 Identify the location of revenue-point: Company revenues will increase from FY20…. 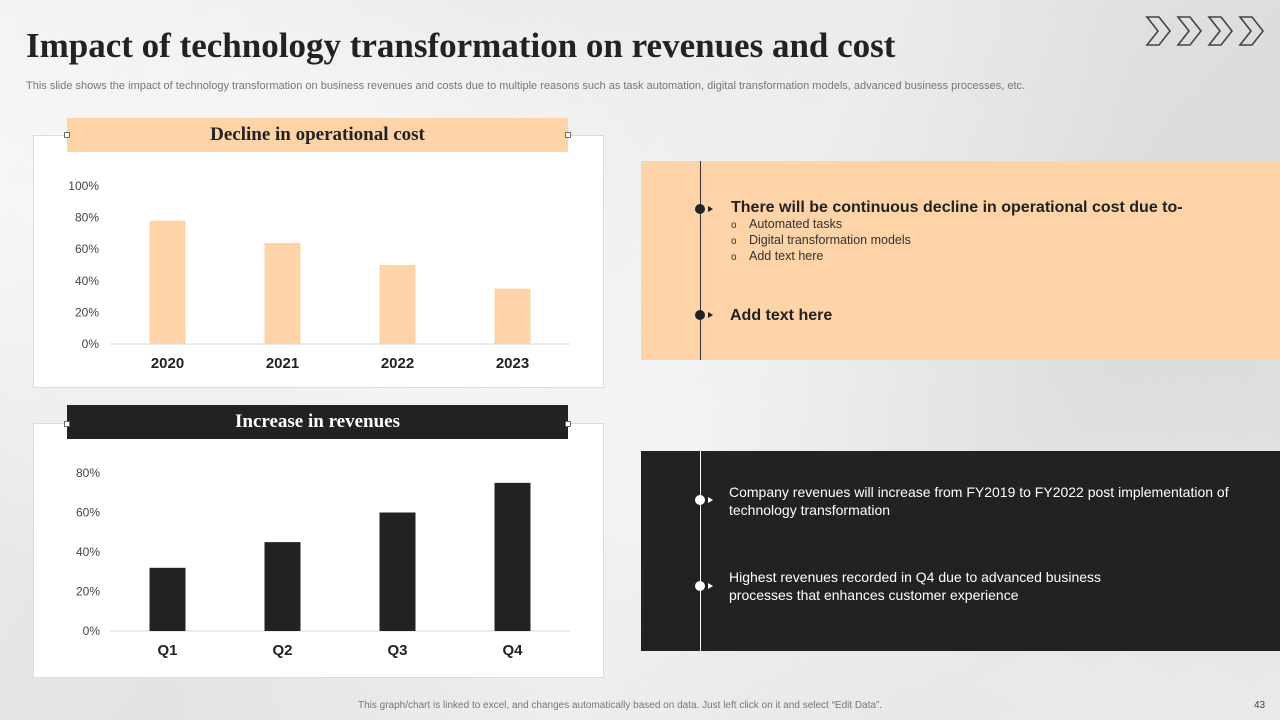
(979, 501).